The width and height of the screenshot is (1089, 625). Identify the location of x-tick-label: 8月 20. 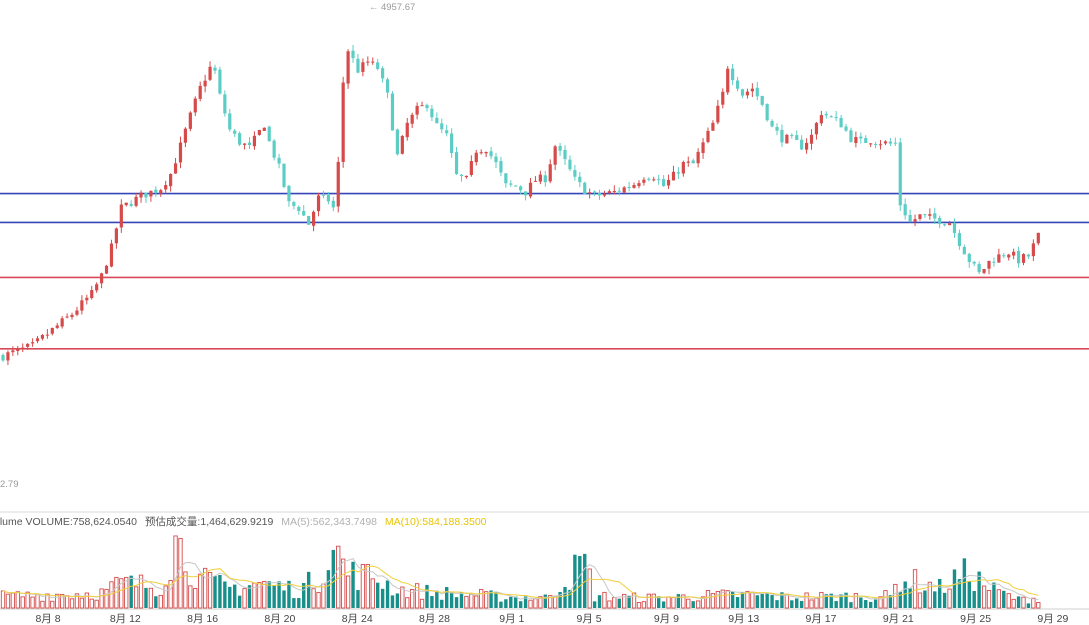
(279, 619).